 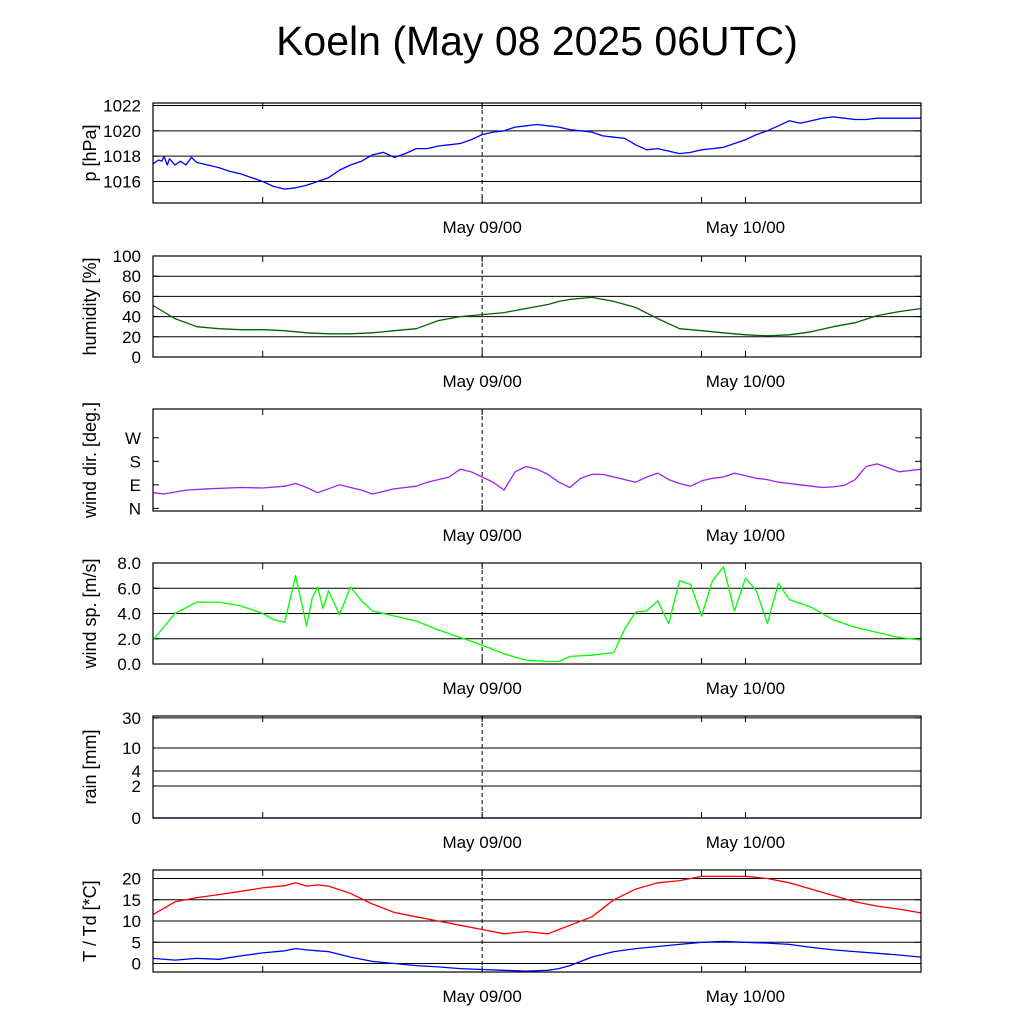 What do you see at coordinates (481, 688) in the screenshot?
I see `wind_speed-x-tick-label: May 09/00` at bounding box center [481, 688].